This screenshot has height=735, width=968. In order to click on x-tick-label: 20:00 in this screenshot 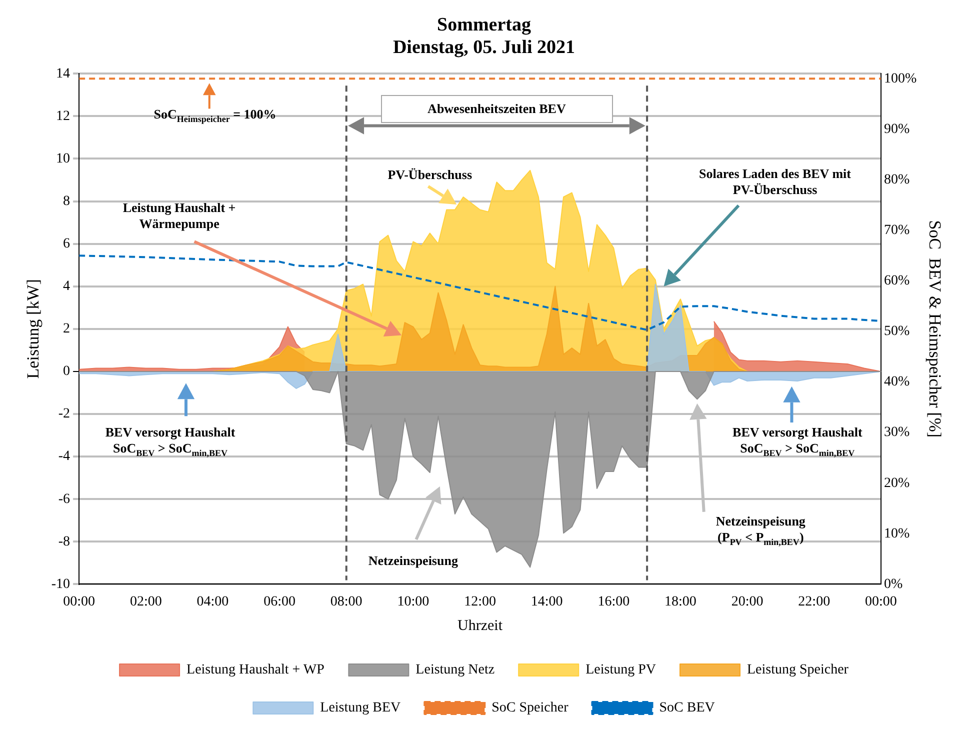, I will do `click(747, 602)`.